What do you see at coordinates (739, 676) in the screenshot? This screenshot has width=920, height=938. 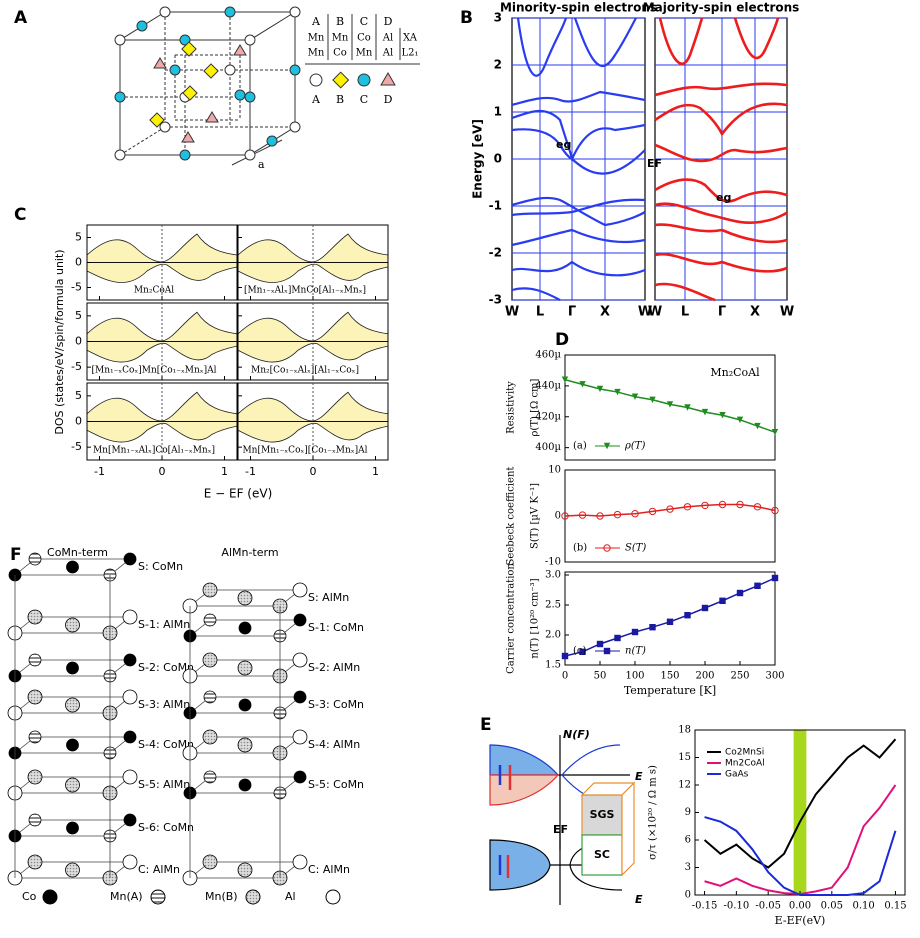 I see `x-tick-label: 250` at bounding box center [739, 676].